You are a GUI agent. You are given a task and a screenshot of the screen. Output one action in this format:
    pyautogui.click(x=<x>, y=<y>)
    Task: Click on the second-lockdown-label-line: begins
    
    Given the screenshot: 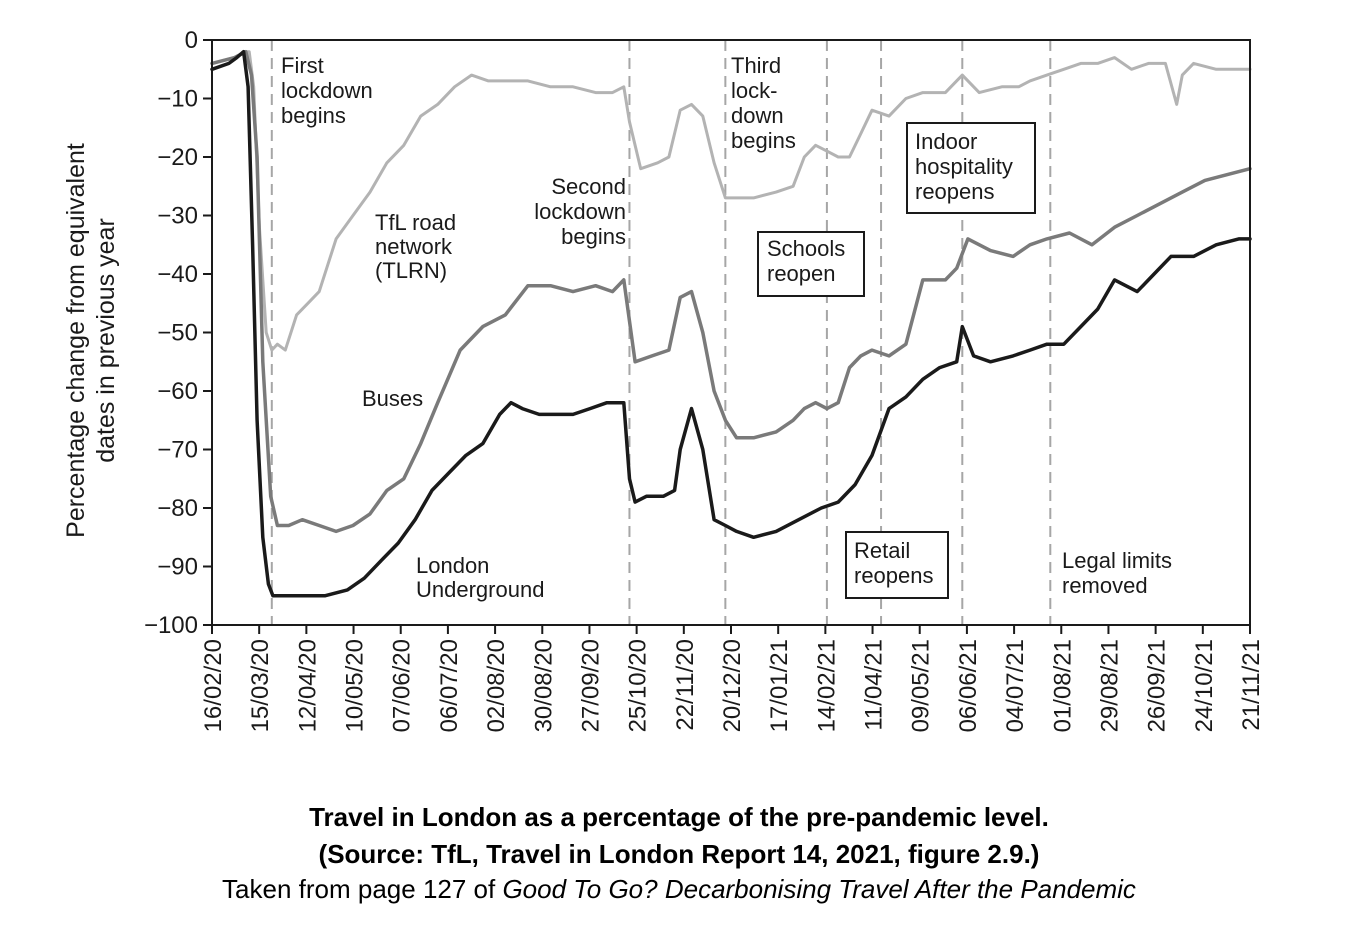 What is the action you would take?
    pyautogui.click(x=593, y=236)
    